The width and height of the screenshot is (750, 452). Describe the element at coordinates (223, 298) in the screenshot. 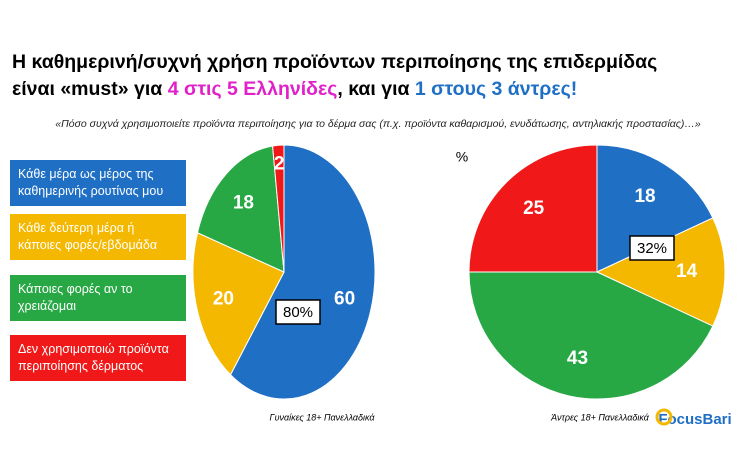

I see `slice-label: 20` at that location.